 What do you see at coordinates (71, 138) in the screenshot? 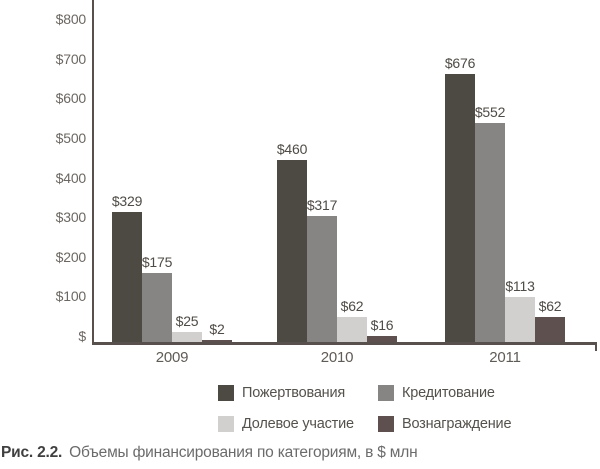
I see `y-axis-tick-label: $500` at bounding box center [71, 138].